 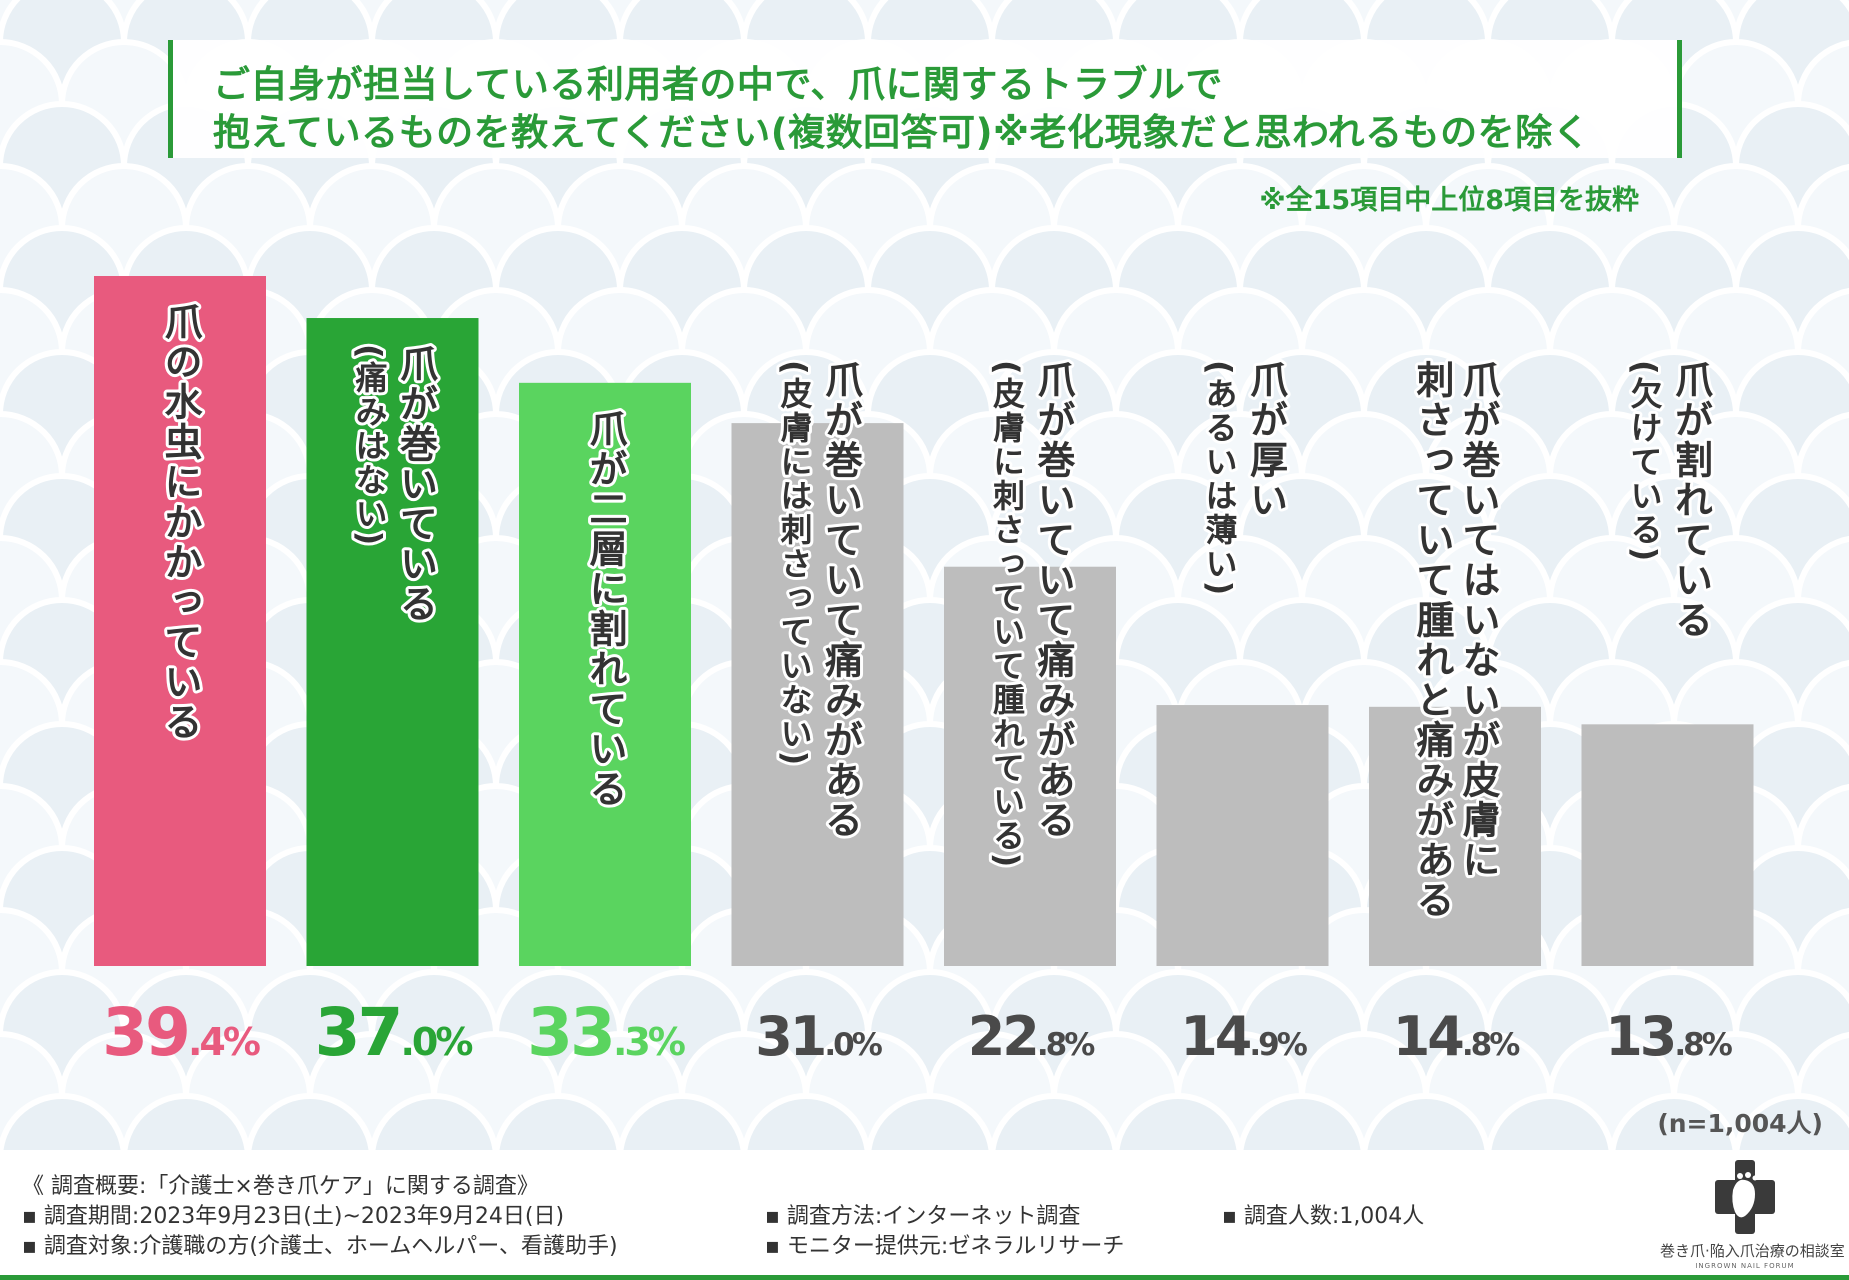 I want to click on survey-period: ▪ 調査期間:2023年9月23日(土)~2023年9月24日(日), so click(x=293, y=1216).